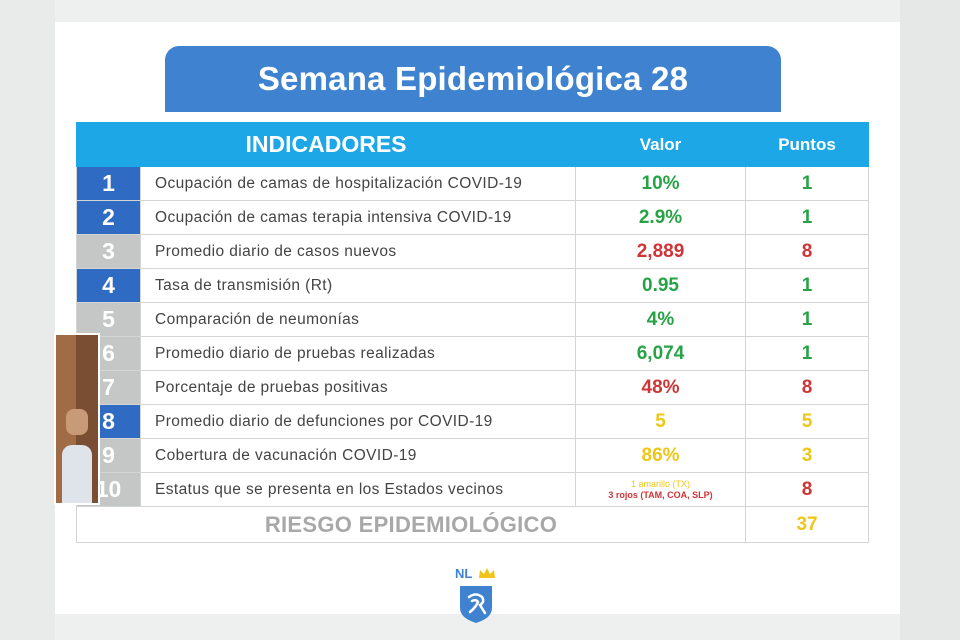 The image size is (960, 640). Describe the element at coordinates (476, 604) in the screenshot. I see `shield-icon` at that location.